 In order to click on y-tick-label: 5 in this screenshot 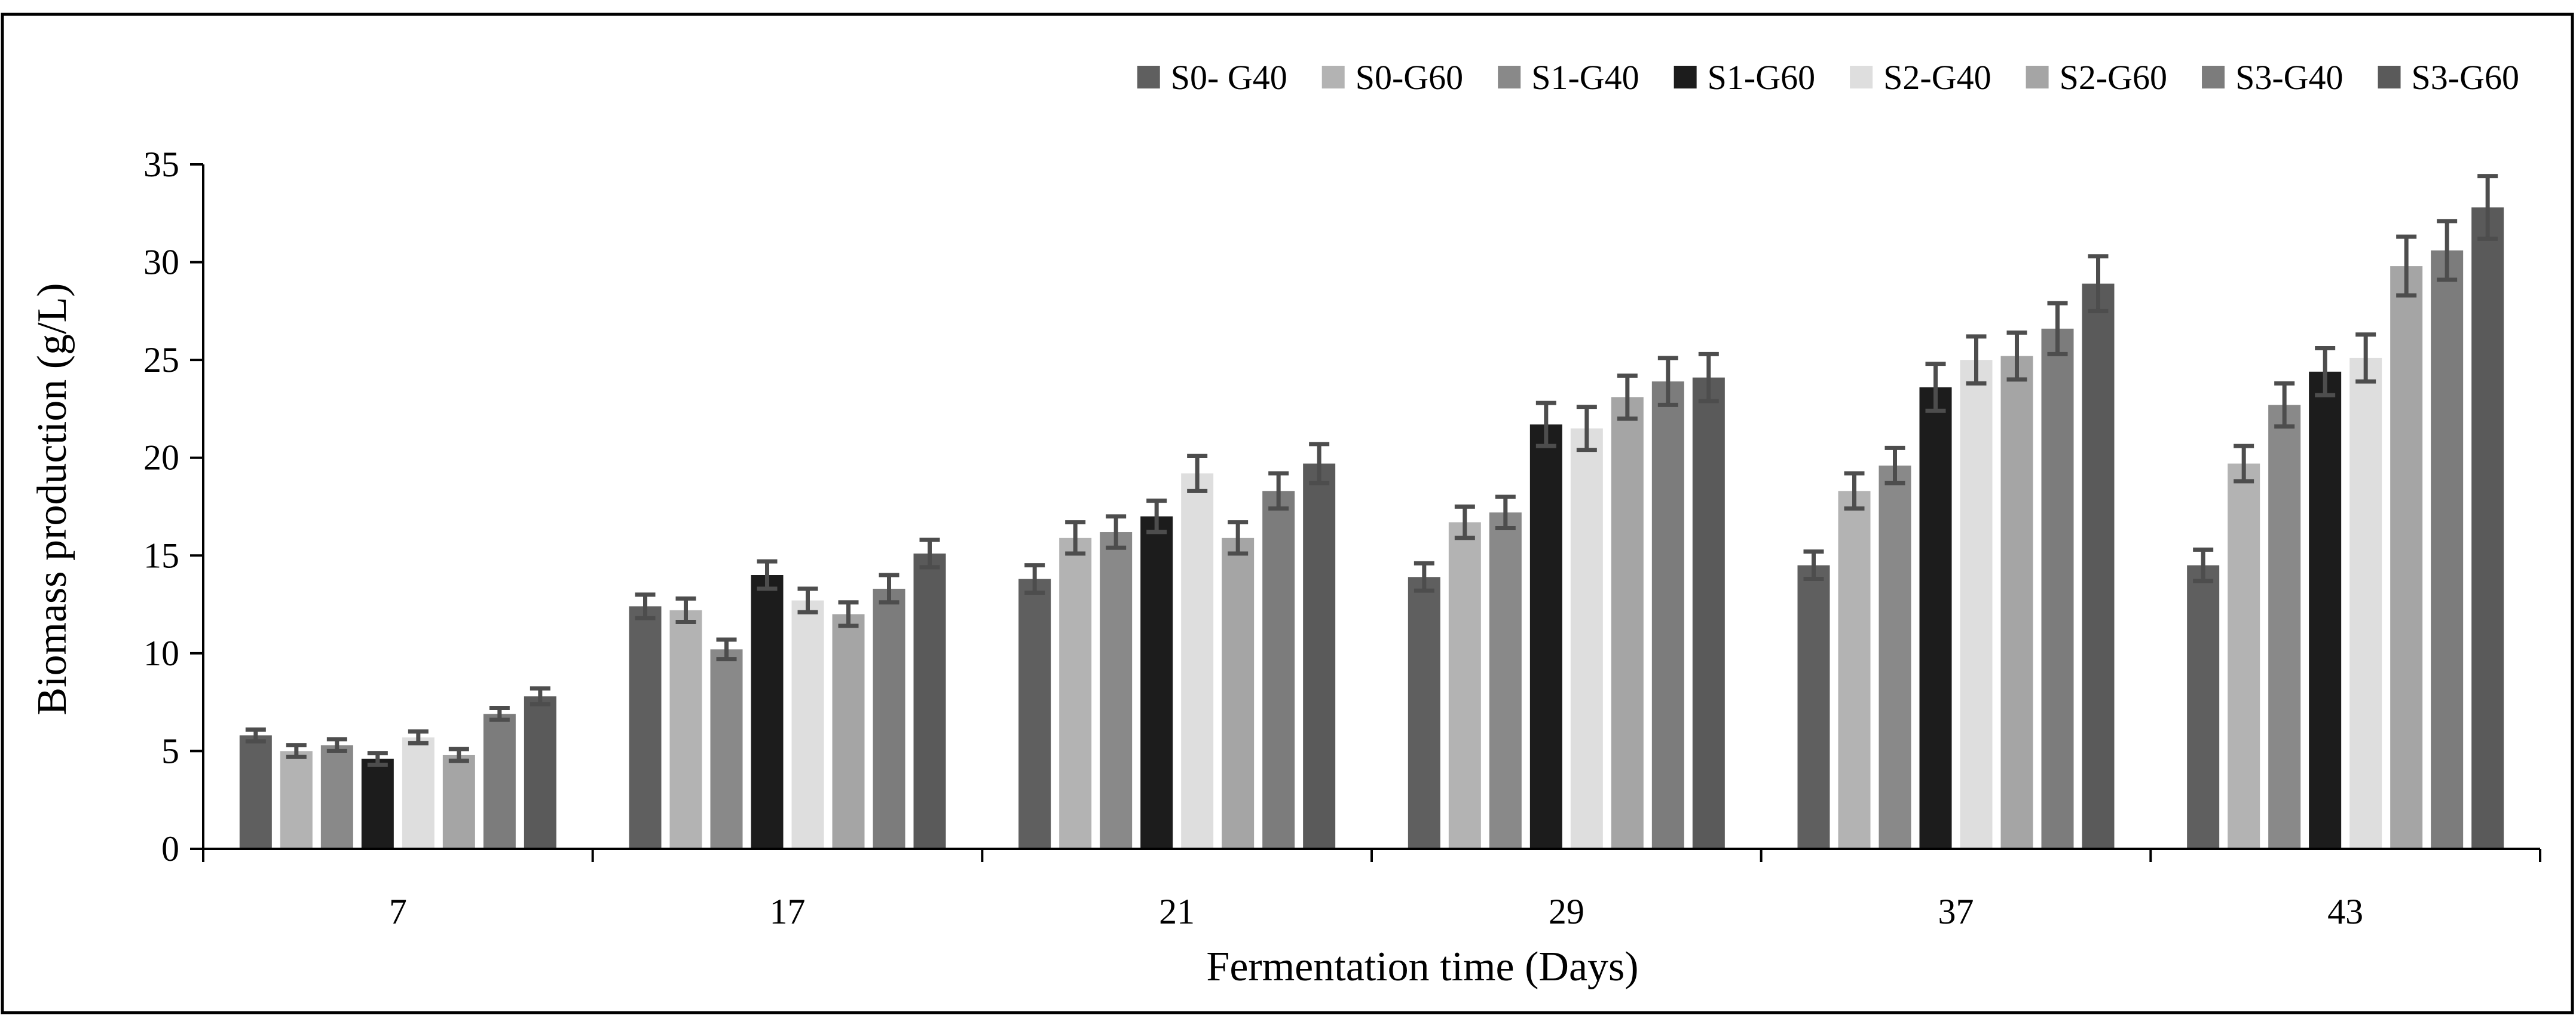, I will do `click(170, 751)`.